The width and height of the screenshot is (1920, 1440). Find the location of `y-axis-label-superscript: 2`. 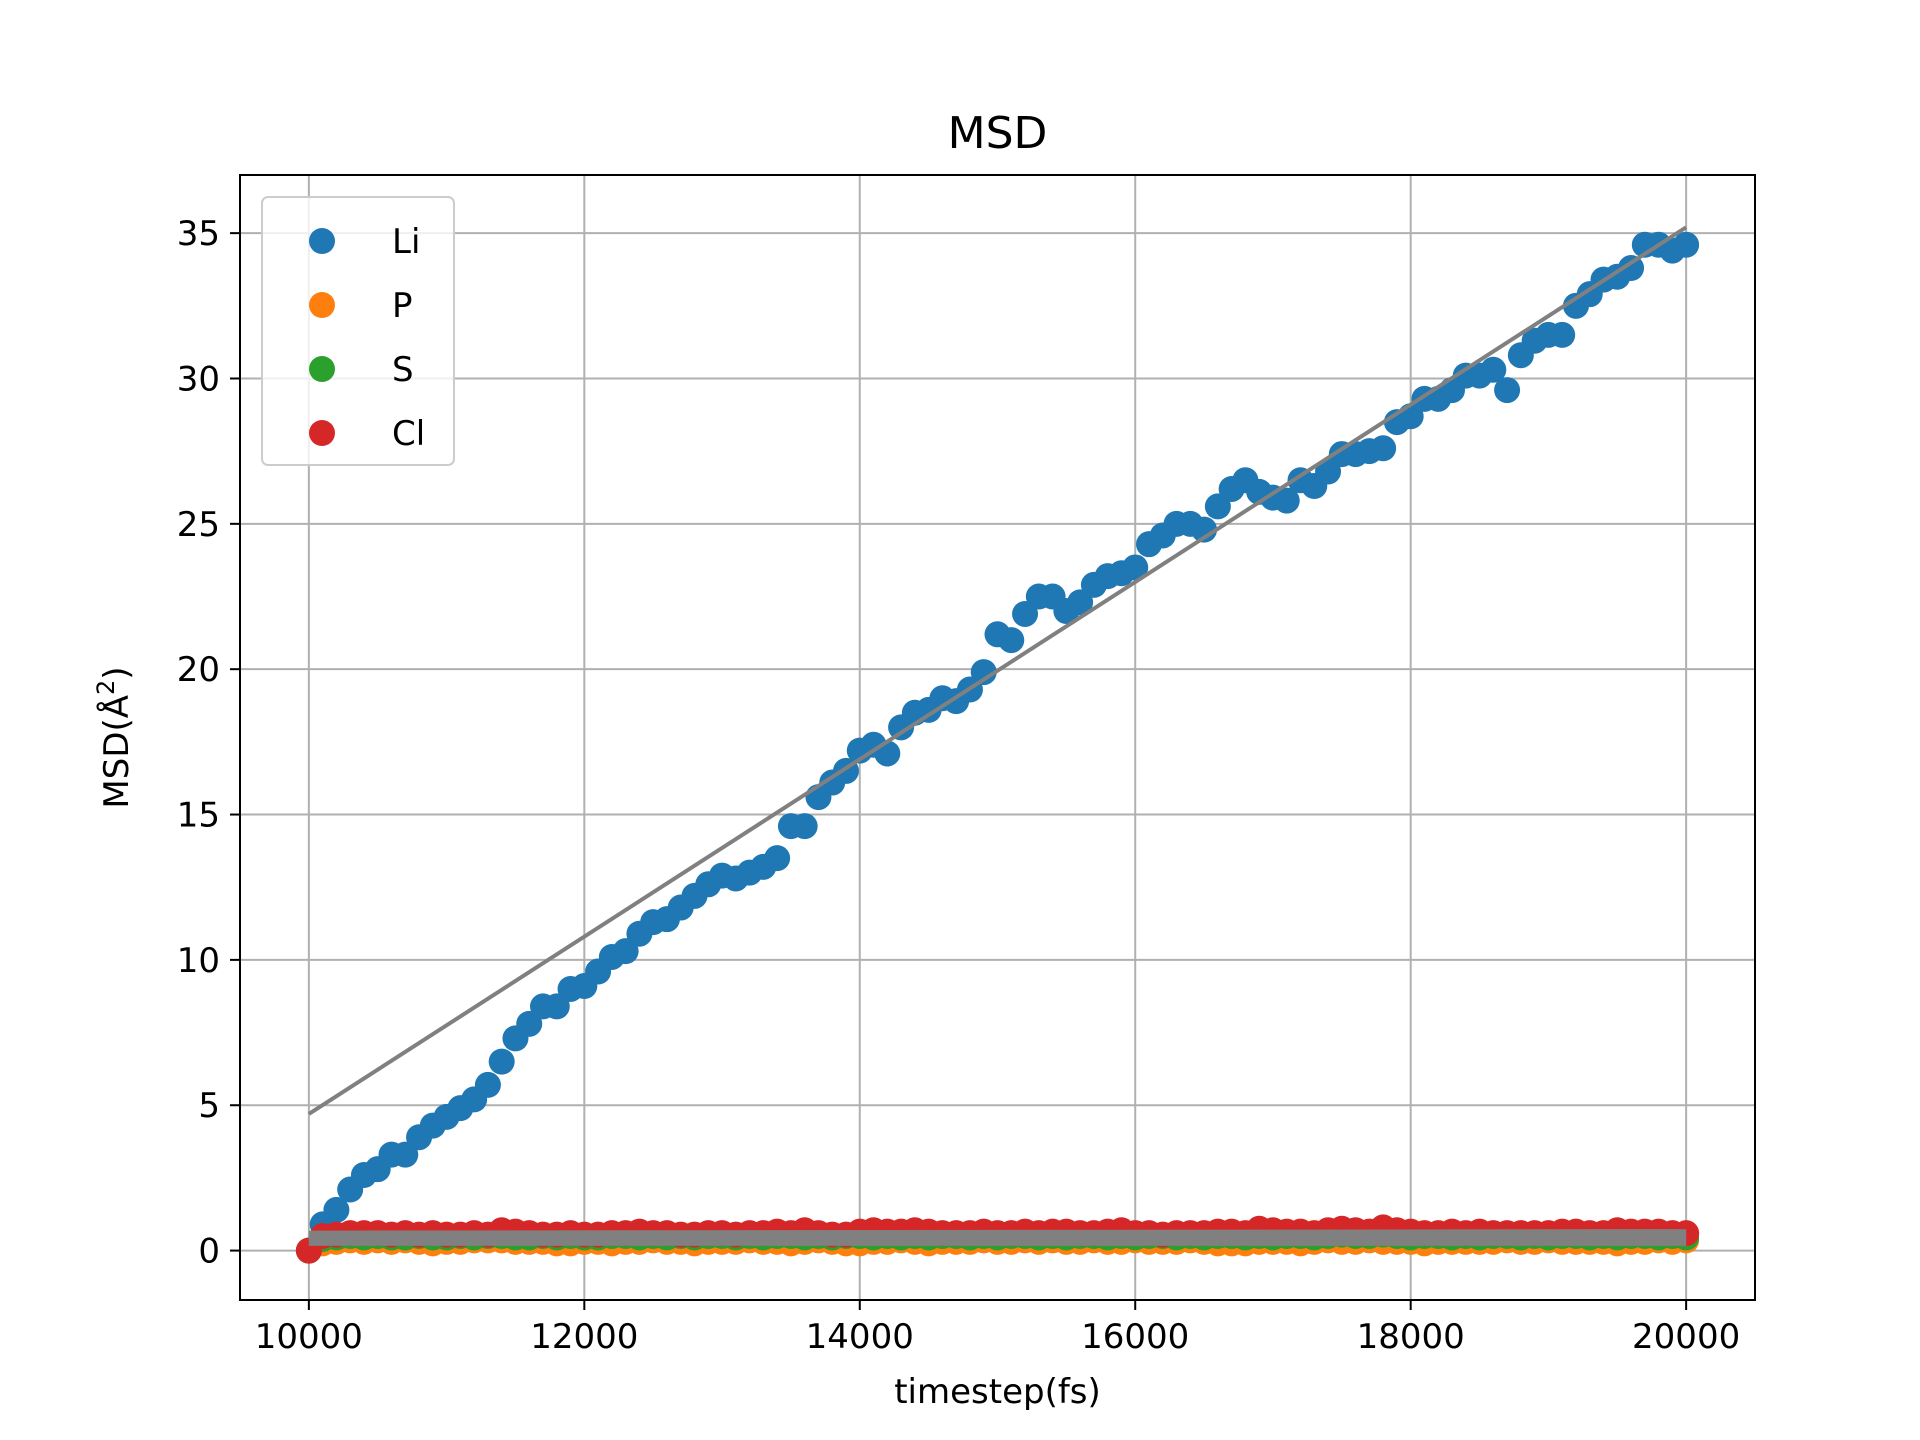

y-axis-label-superscript: 2 is located at coordinates (106, 687).